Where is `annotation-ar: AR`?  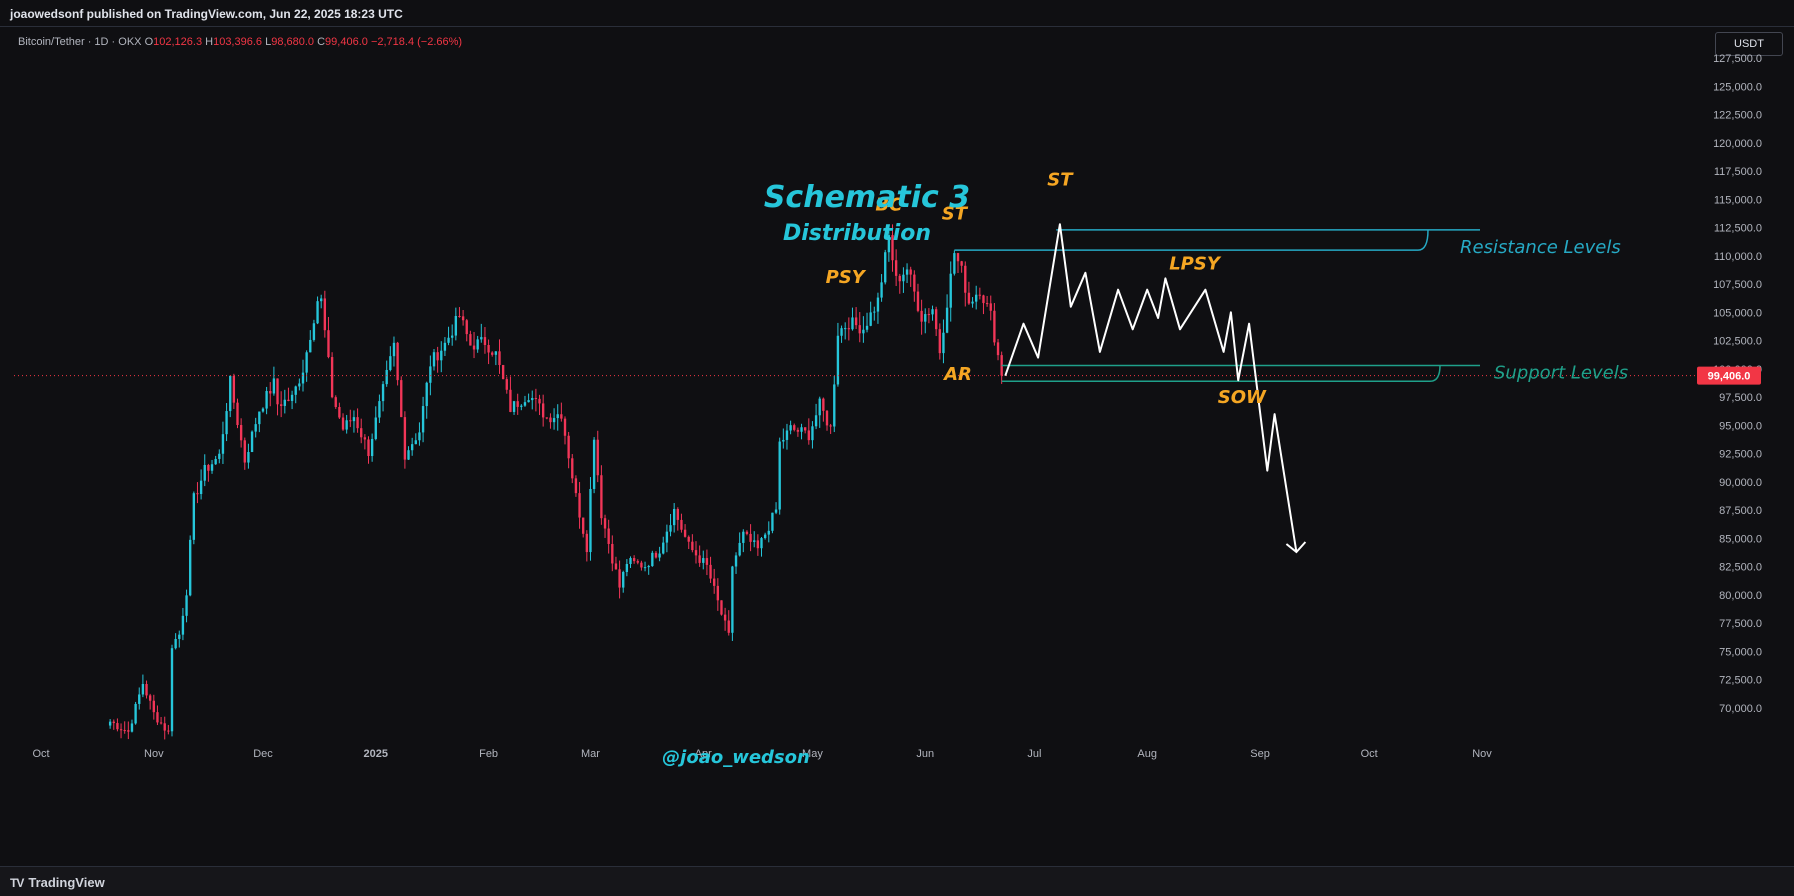 annotation-ar: AR is located at coordinates (957, 374).